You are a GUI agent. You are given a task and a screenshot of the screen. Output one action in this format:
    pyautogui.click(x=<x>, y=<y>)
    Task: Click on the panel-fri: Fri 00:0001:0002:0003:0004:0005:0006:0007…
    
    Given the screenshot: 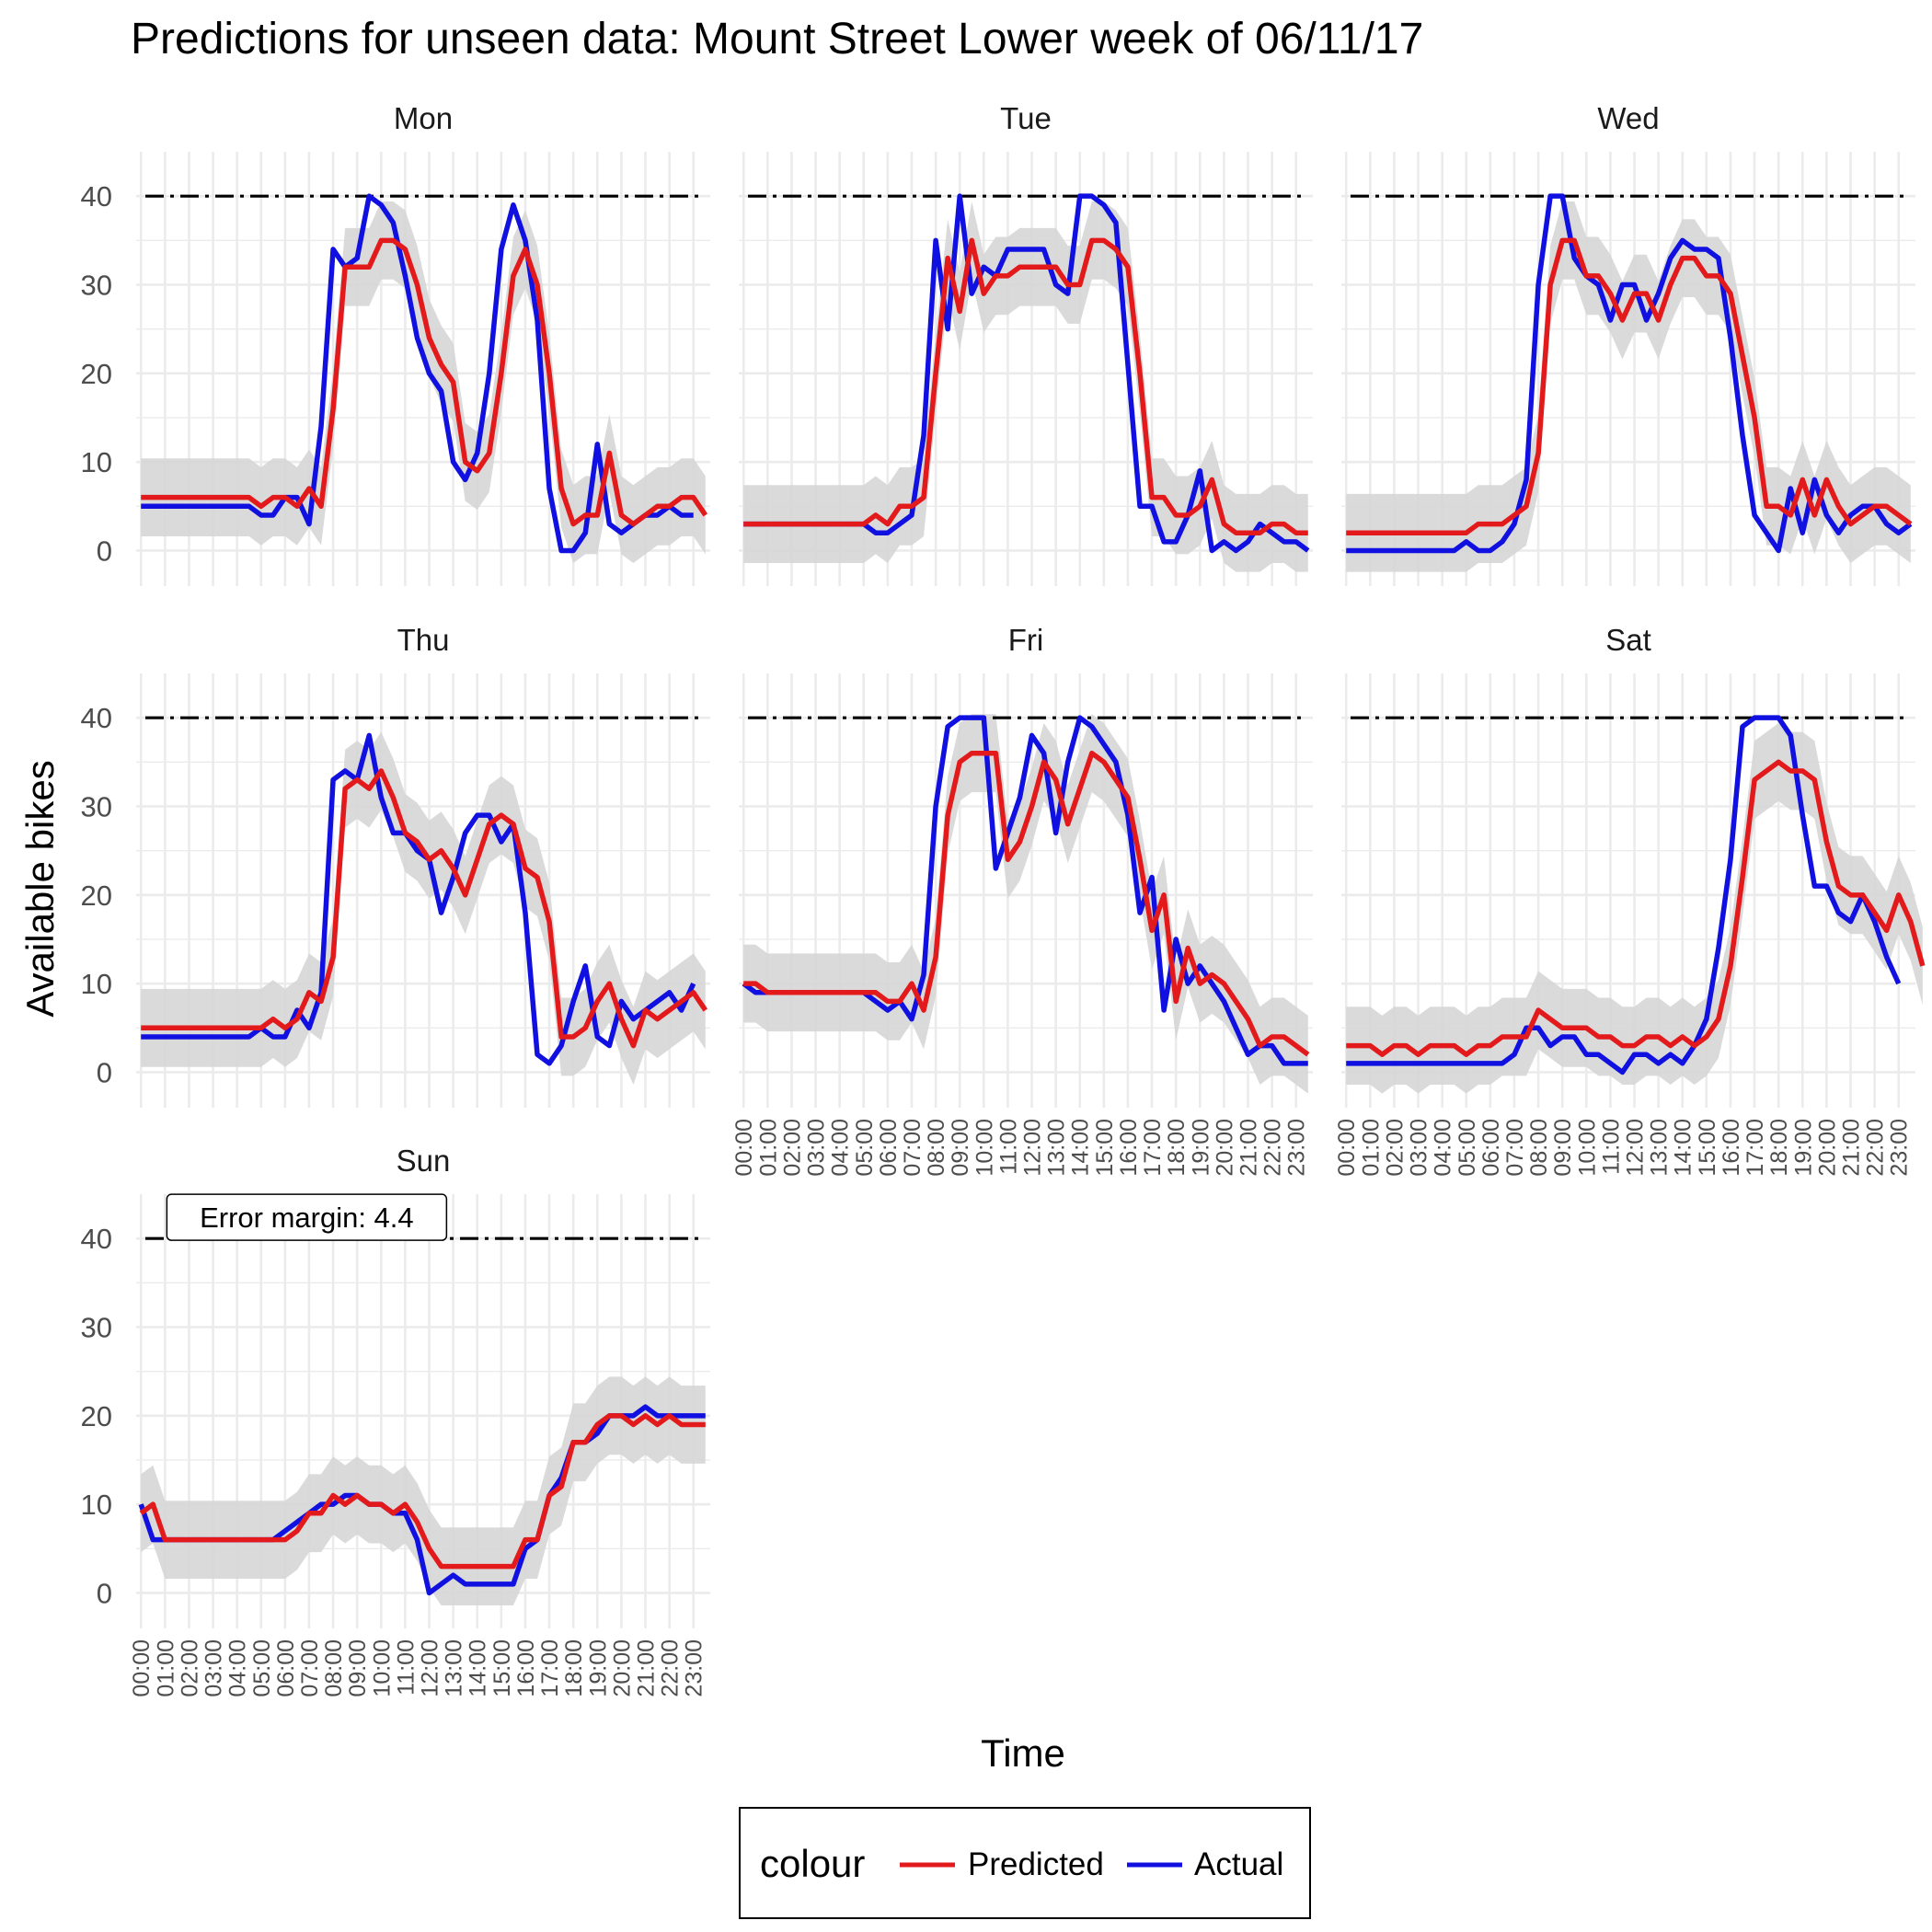 What is the action you would take?
    pyautogui.click(x=1022, y=900)
    